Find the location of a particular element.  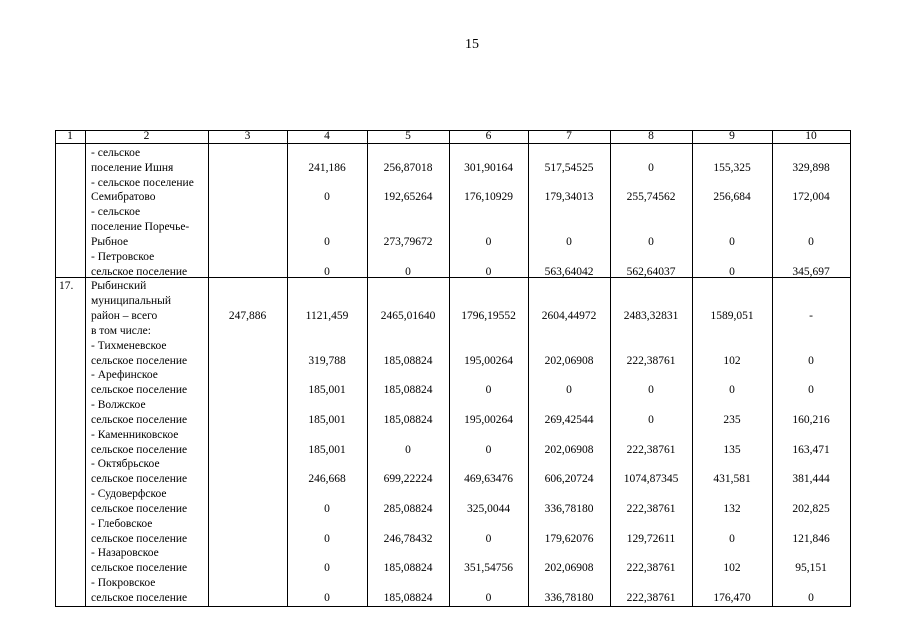

header-cell: 6 is located at coordinates (488, 136).